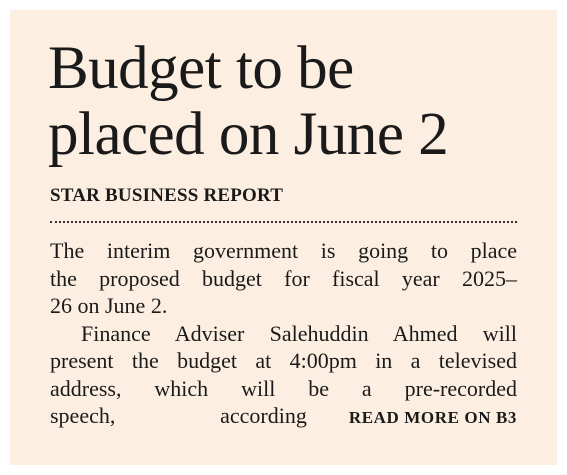  I want to click on body-last-line: speech, according READ MORE ON B3, so click(283, 417).